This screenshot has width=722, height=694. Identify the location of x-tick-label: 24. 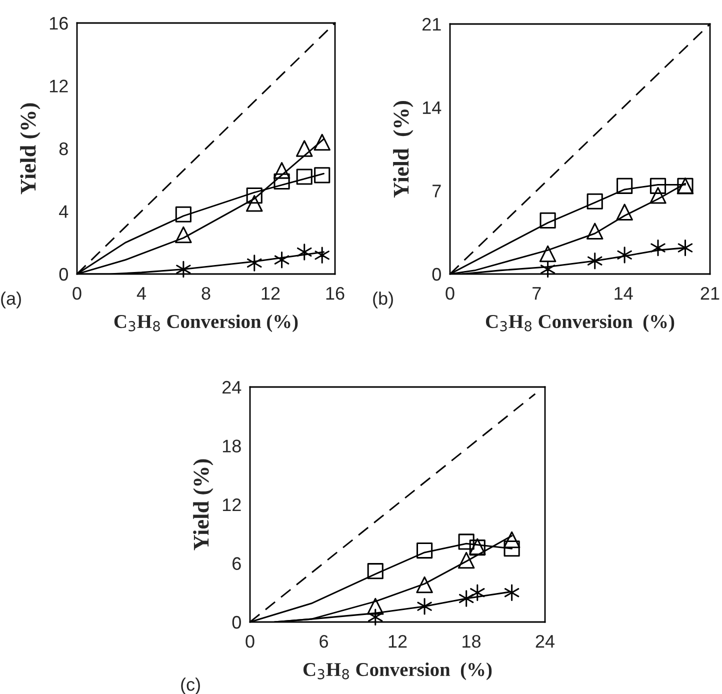
(545, 641).